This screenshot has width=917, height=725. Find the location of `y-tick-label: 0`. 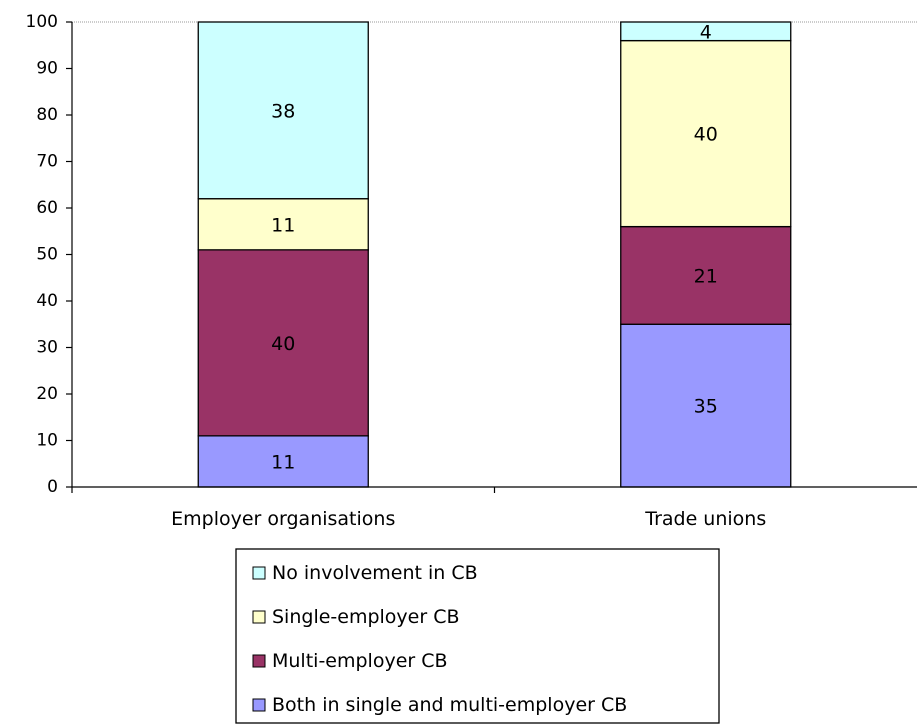

y-tick-label: 0 is located at coordinates (52, 487).